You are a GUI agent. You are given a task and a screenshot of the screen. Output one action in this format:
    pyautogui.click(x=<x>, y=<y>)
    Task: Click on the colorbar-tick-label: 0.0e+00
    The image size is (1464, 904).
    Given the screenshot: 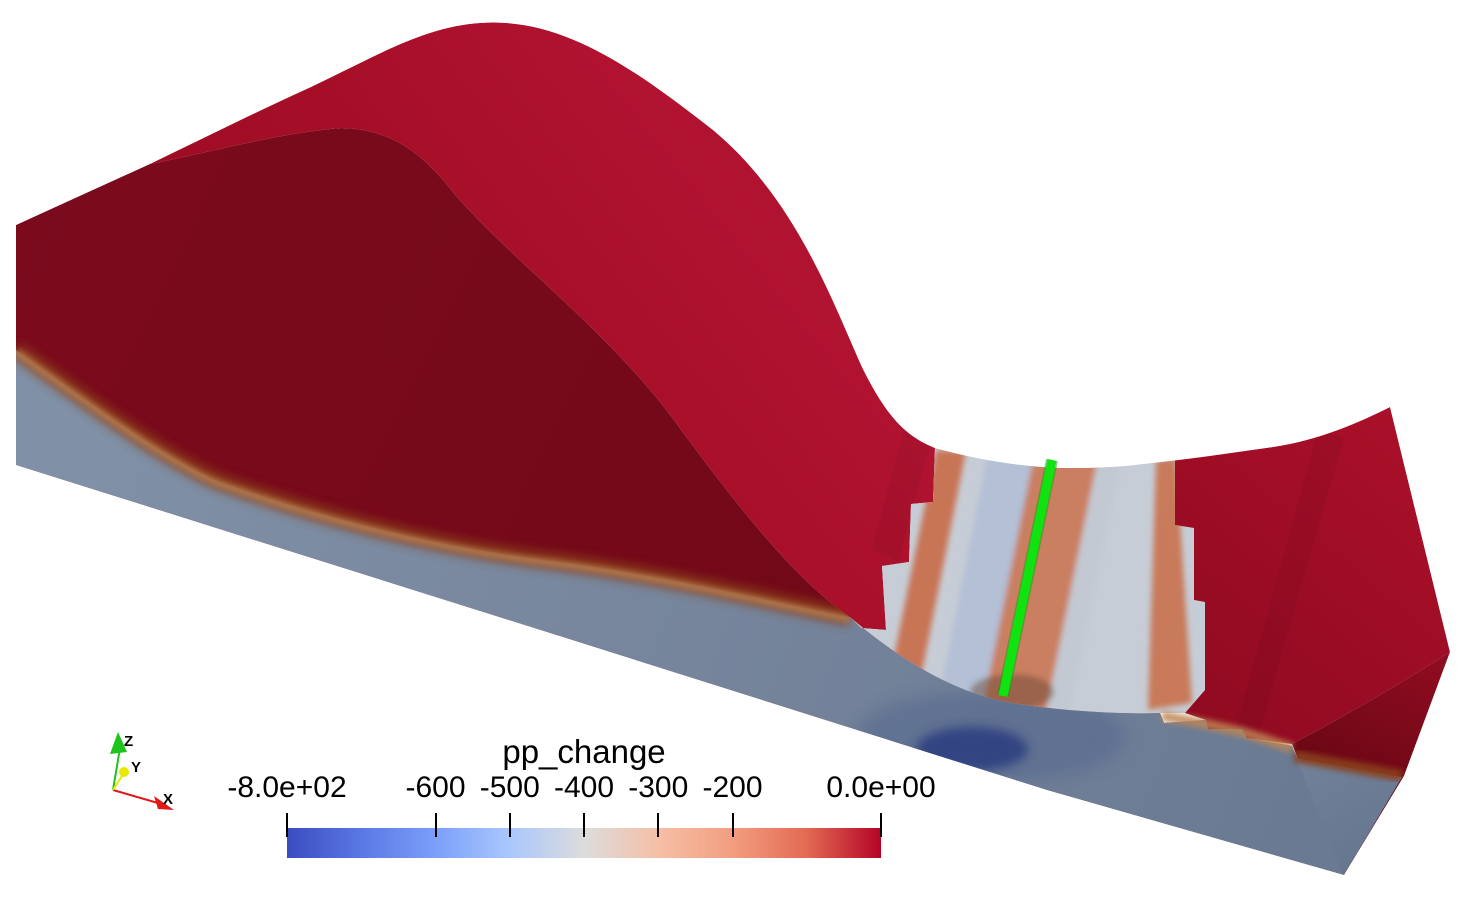 What is the action you would take?
    pyautogui.click(x=881, y=787)
    